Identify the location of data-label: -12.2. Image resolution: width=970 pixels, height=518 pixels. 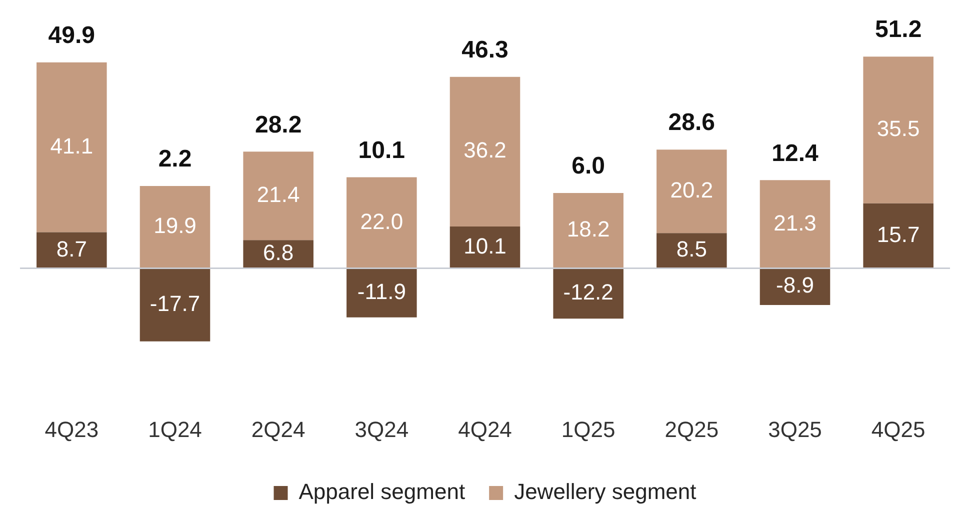
(588, 292).